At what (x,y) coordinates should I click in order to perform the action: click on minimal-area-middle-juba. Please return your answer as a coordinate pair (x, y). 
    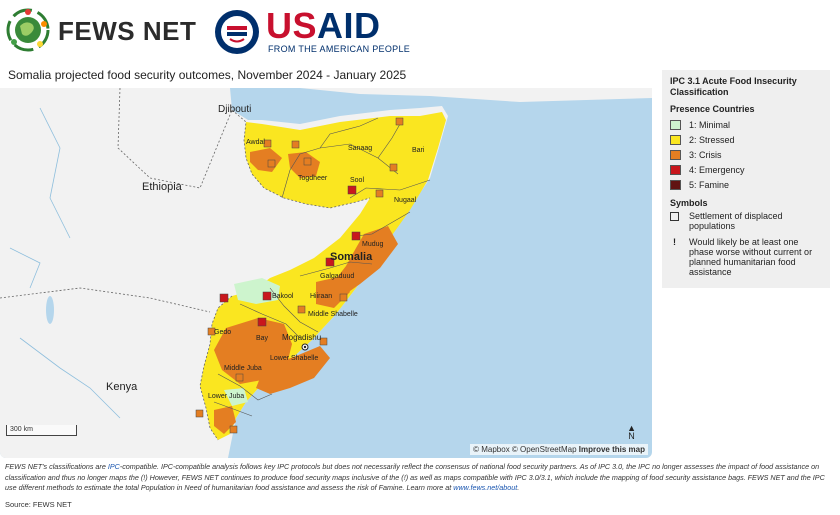
    Looking at the image, I should click on (236, 397).